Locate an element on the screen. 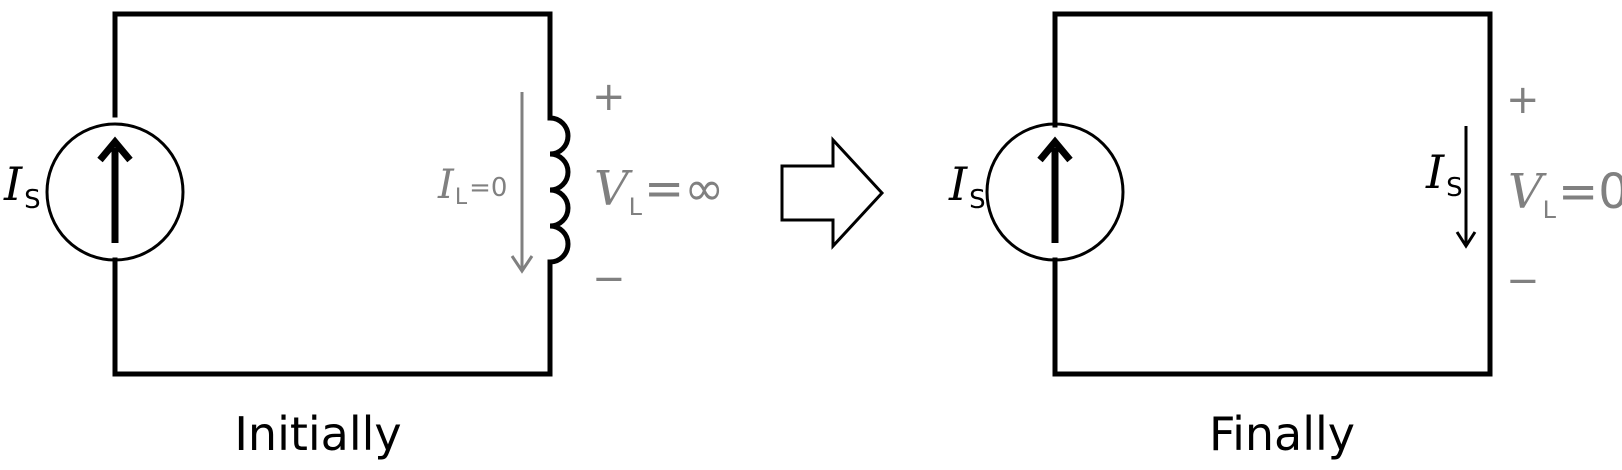 This screenshot has height=470, width=1622. short-current-arrow-head is located at coordinates (1466, 240).